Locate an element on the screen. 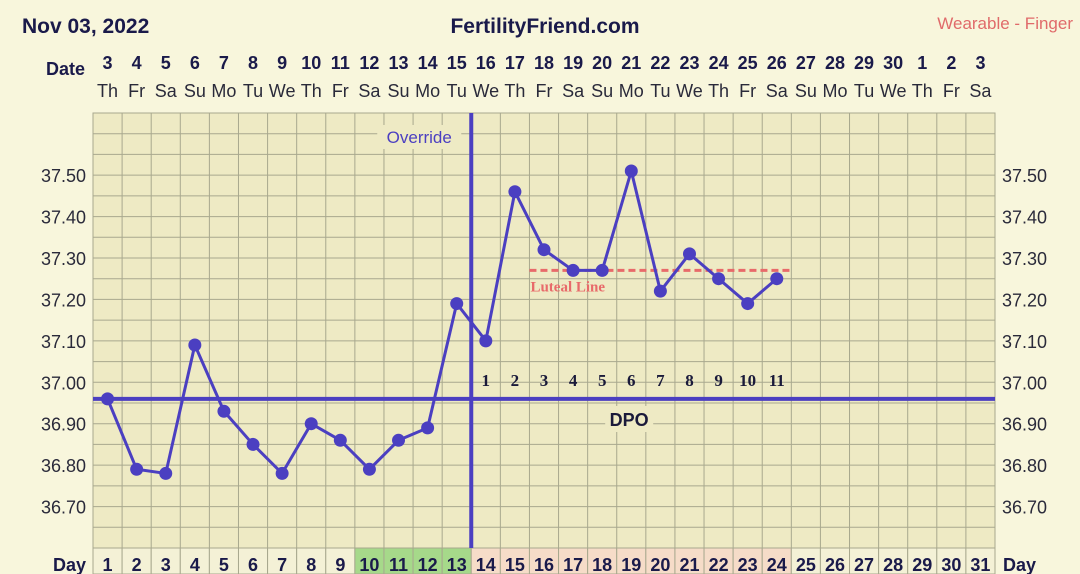 The height and width of the screenshot is (574, 1080). dpo-number: 5 is located at coordinates (602, 380).